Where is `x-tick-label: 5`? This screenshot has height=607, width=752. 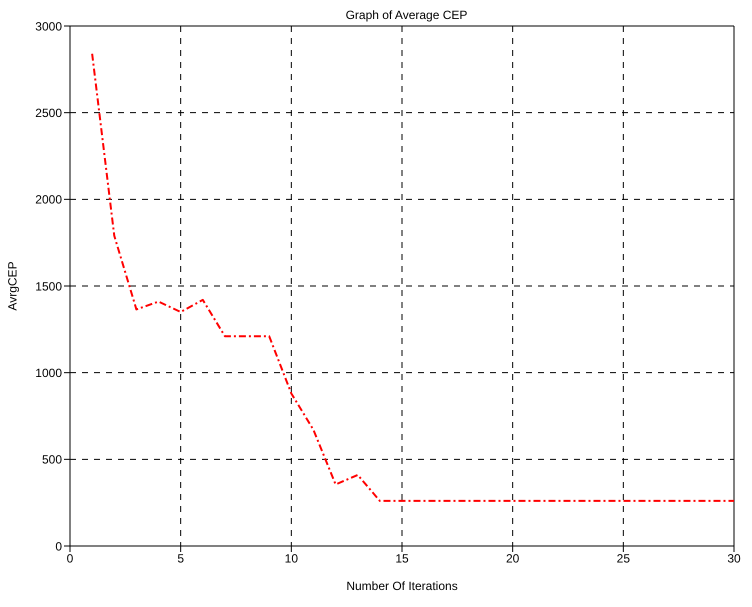
x-tick-label: 5 is located at coordinates (180, 559).